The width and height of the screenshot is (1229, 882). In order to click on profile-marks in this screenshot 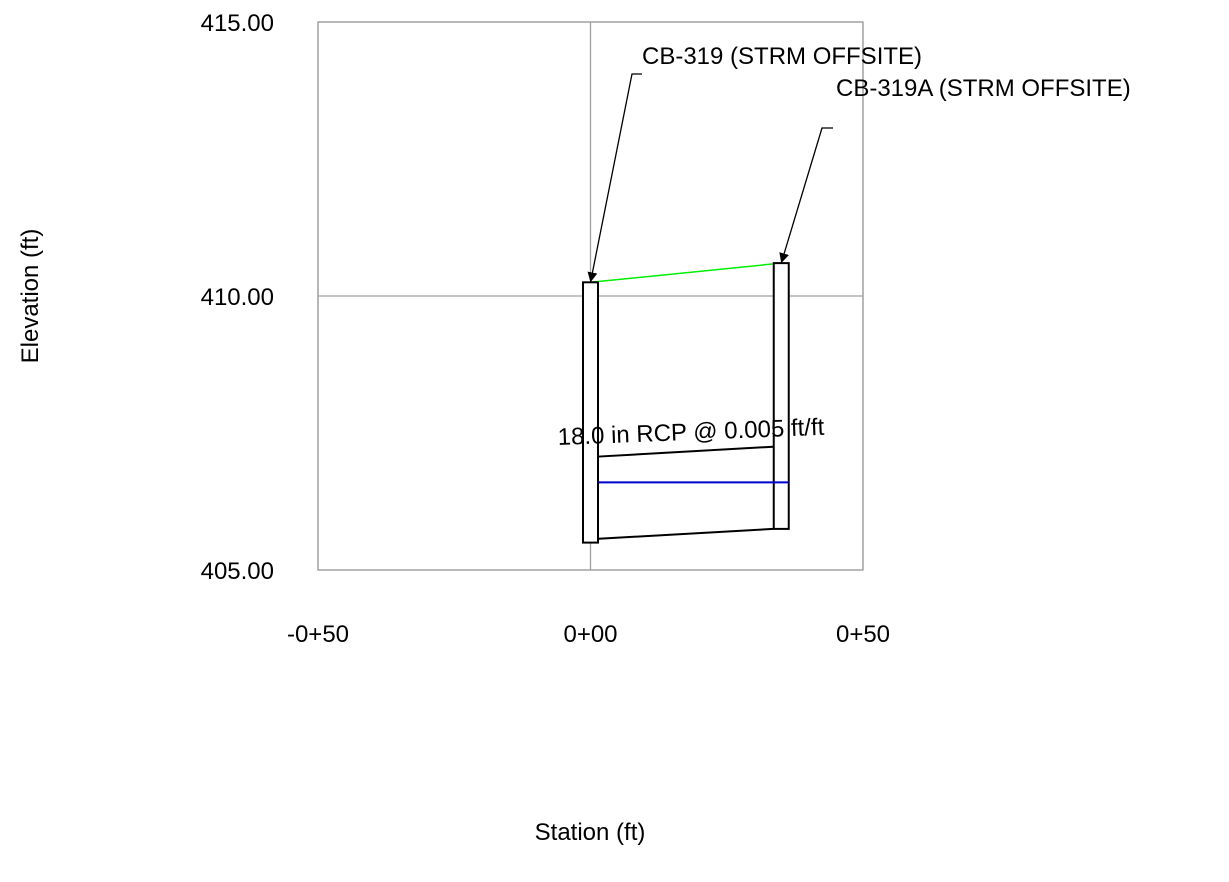, I will do `click(686, 403)`.